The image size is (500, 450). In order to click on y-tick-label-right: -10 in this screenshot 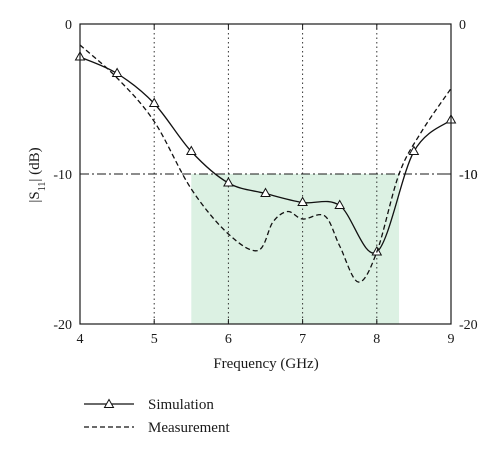, I will do `click(468, 175)`.